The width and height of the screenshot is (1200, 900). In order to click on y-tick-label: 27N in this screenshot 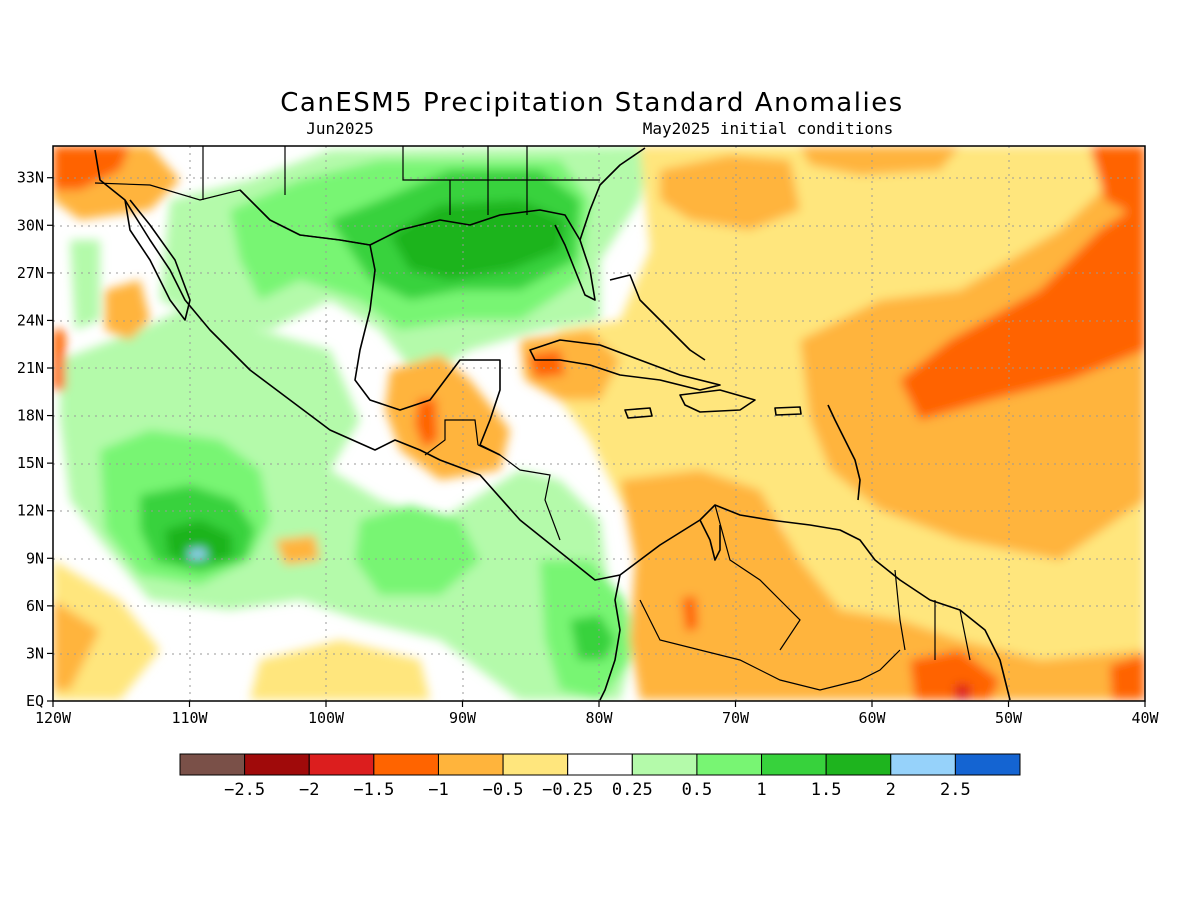, I will do `click(30, 273)`.